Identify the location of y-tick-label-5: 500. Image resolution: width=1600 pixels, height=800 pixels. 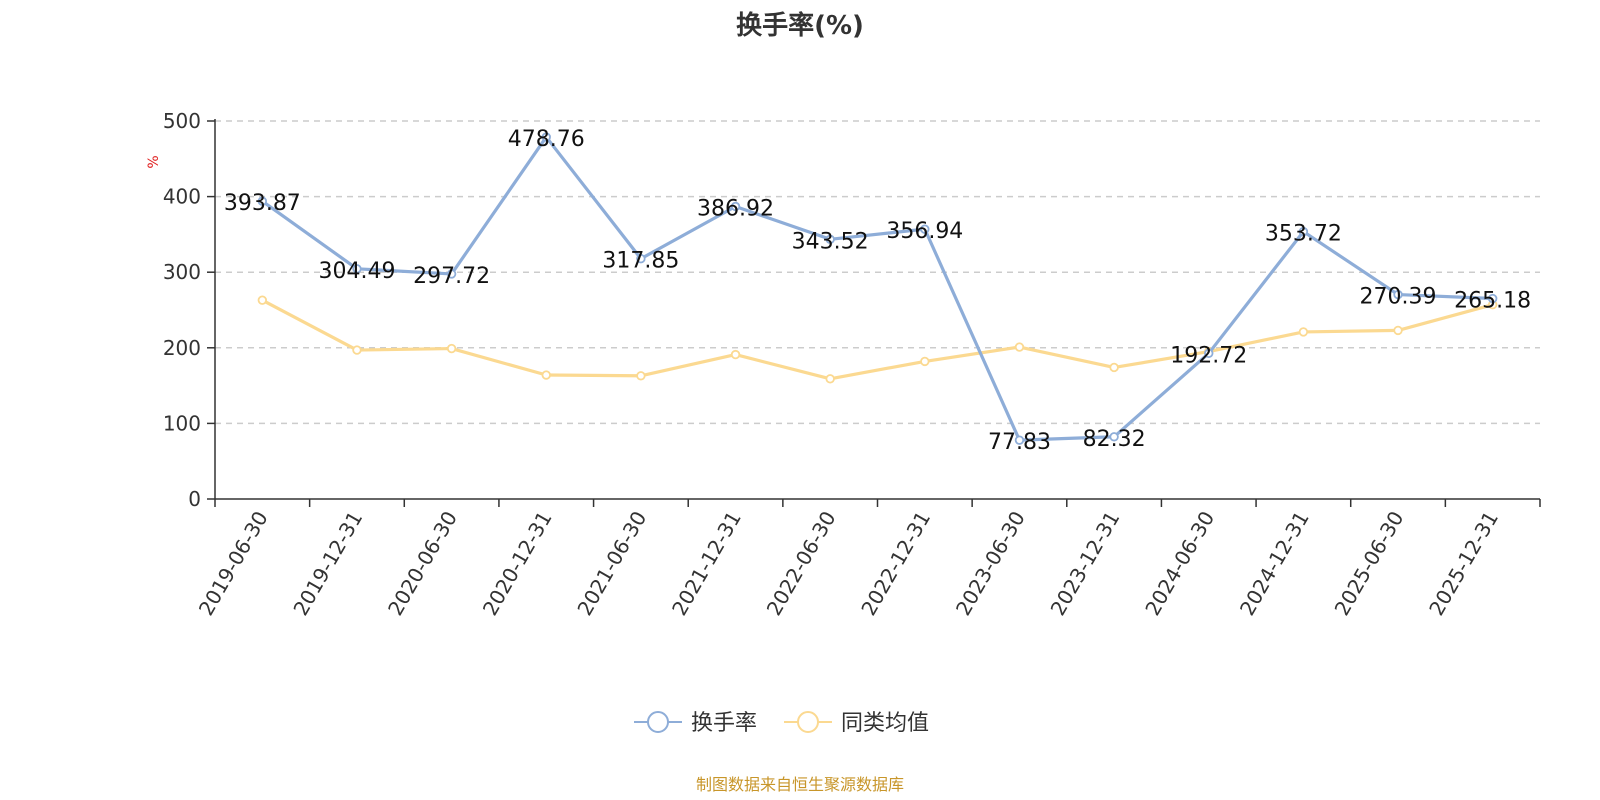
(182, 121).